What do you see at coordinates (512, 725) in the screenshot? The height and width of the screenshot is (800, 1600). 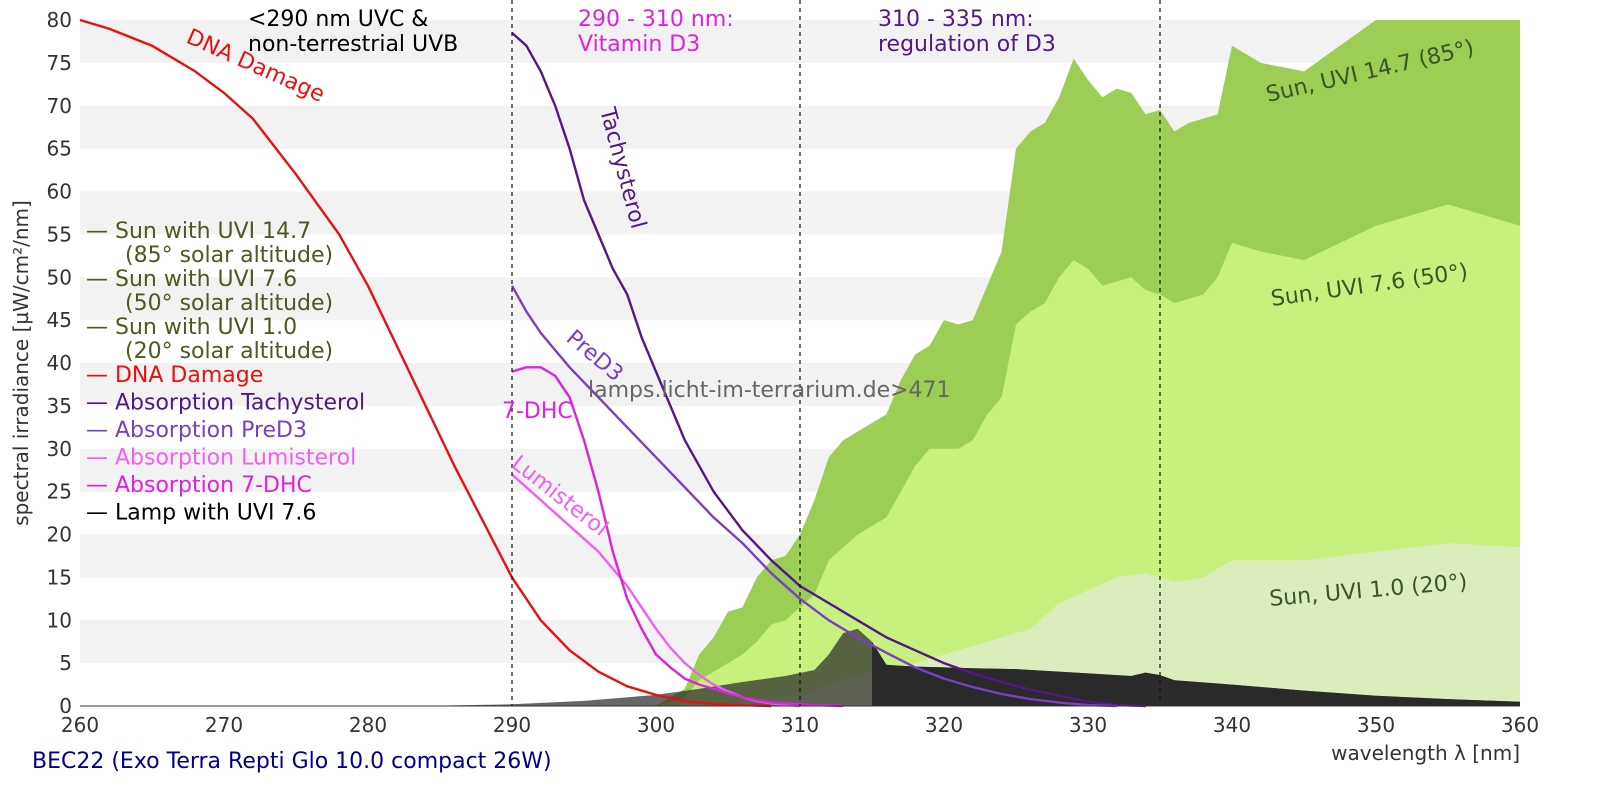 I see `x-tick-label: 290` at bounding box center [512, 725].